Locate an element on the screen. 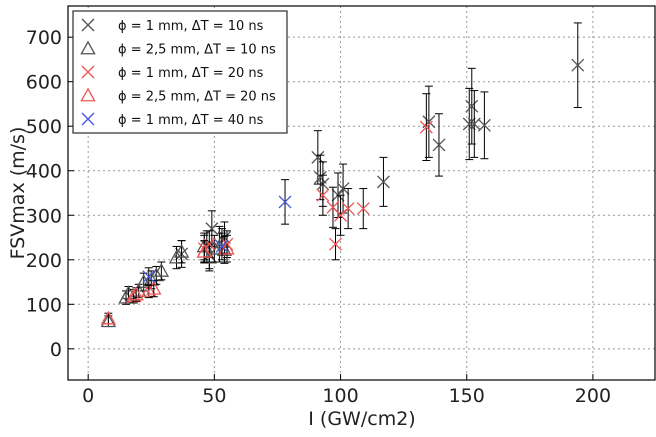  y-tick-label: 400 is located at coordinates (44, 172).